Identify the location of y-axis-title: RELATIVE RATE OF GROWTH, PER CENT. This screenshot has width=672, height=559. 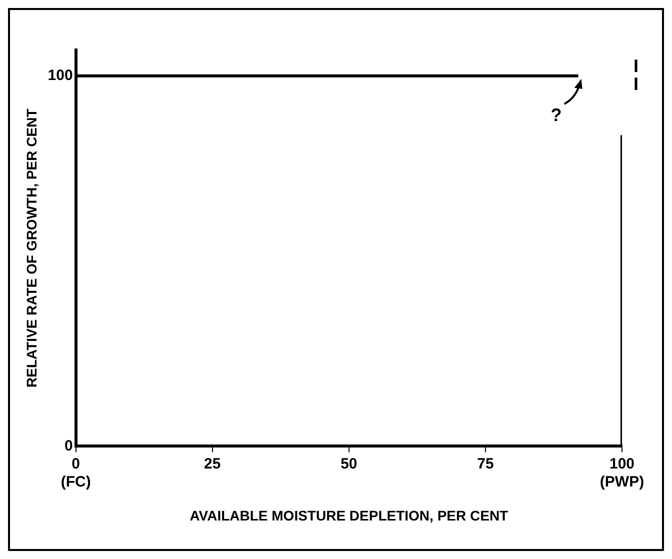
(31, 248).